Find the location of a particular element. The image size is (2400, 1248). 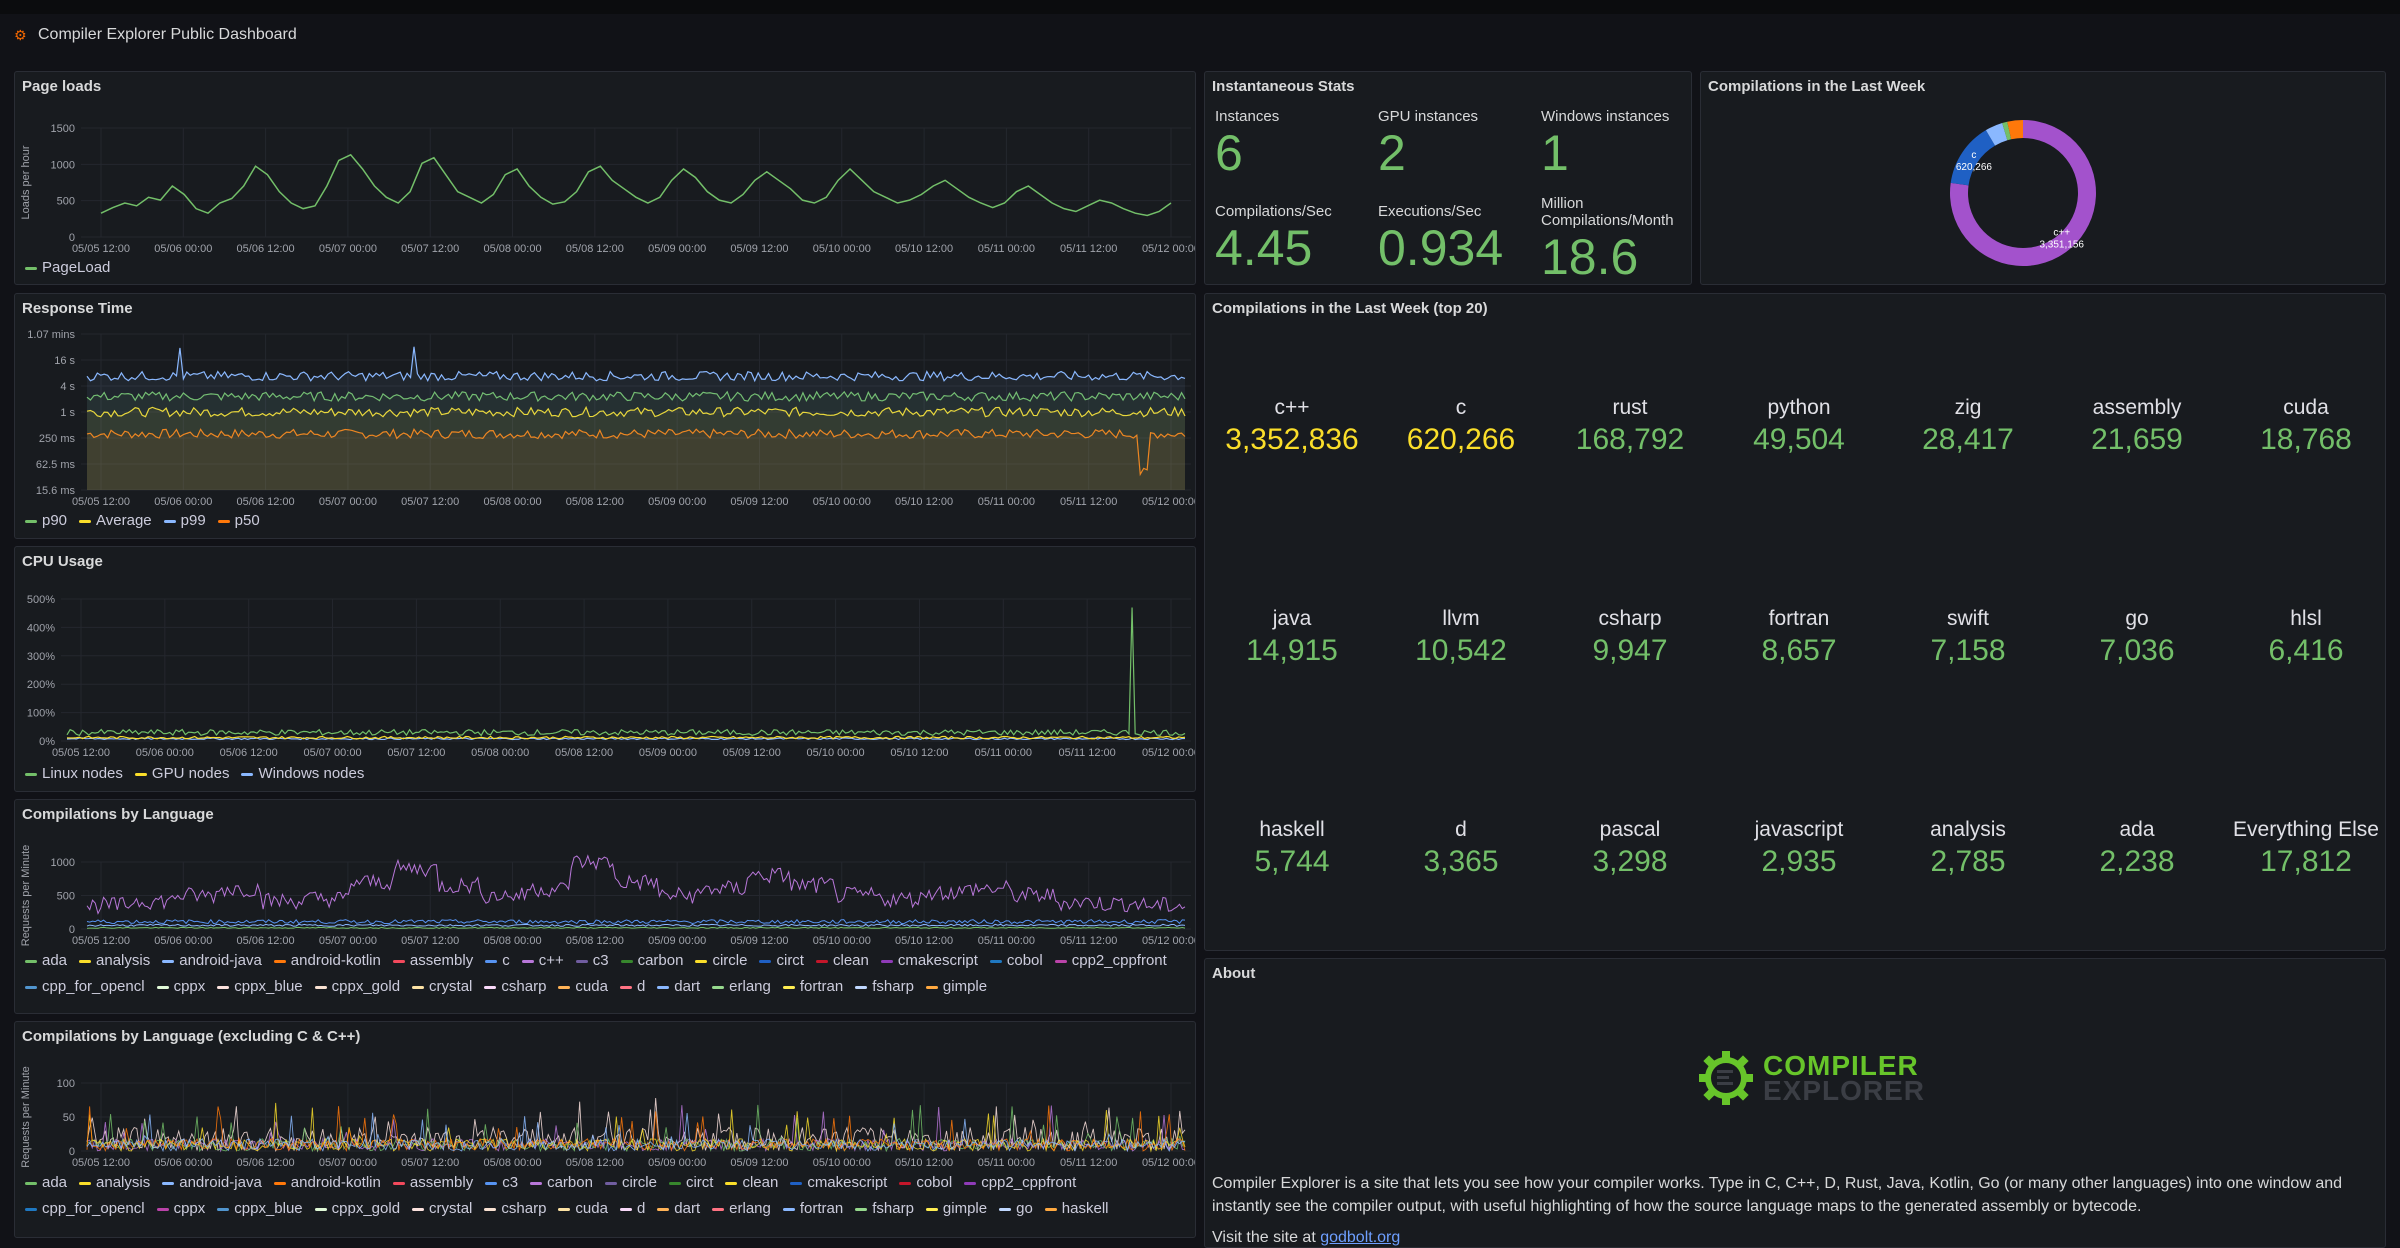

legend-label: d is located at coordinates (641, 1208).